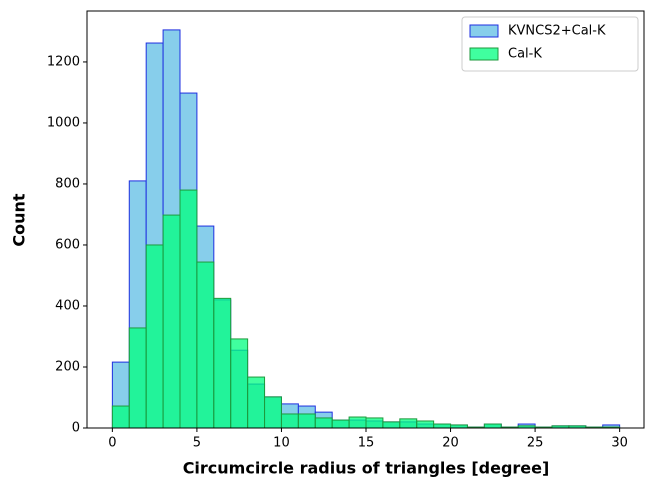 This screenshot has height=482, width=646. What do you see at coordinates (366, 443) in the screenshot?
I see `x-tick-label: 15` at bounding box center [366, 443].